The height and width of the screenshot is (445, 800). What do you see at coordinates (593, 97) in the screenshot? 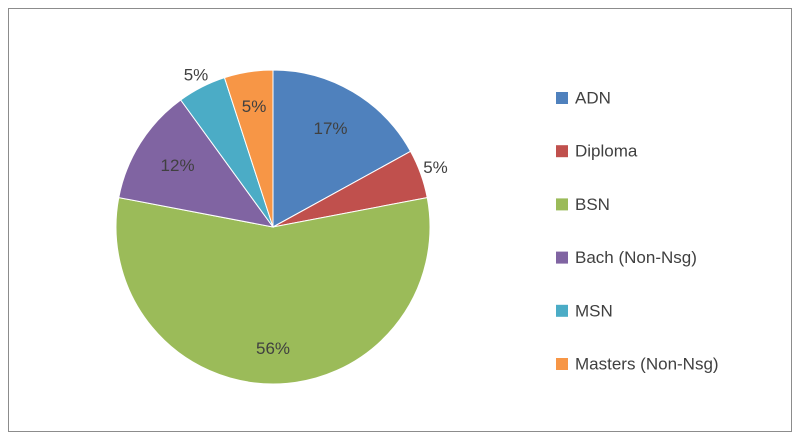
I see `legend-label: ADN` at bounding box center [593, 97].